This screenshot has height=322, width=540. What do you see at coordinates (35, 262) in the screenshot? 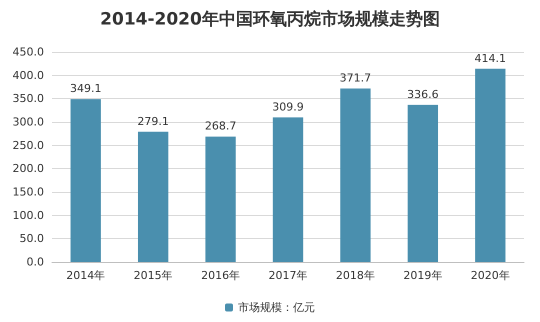
I see `y-tick-label: 0.0` at bounding box center [35, 262].